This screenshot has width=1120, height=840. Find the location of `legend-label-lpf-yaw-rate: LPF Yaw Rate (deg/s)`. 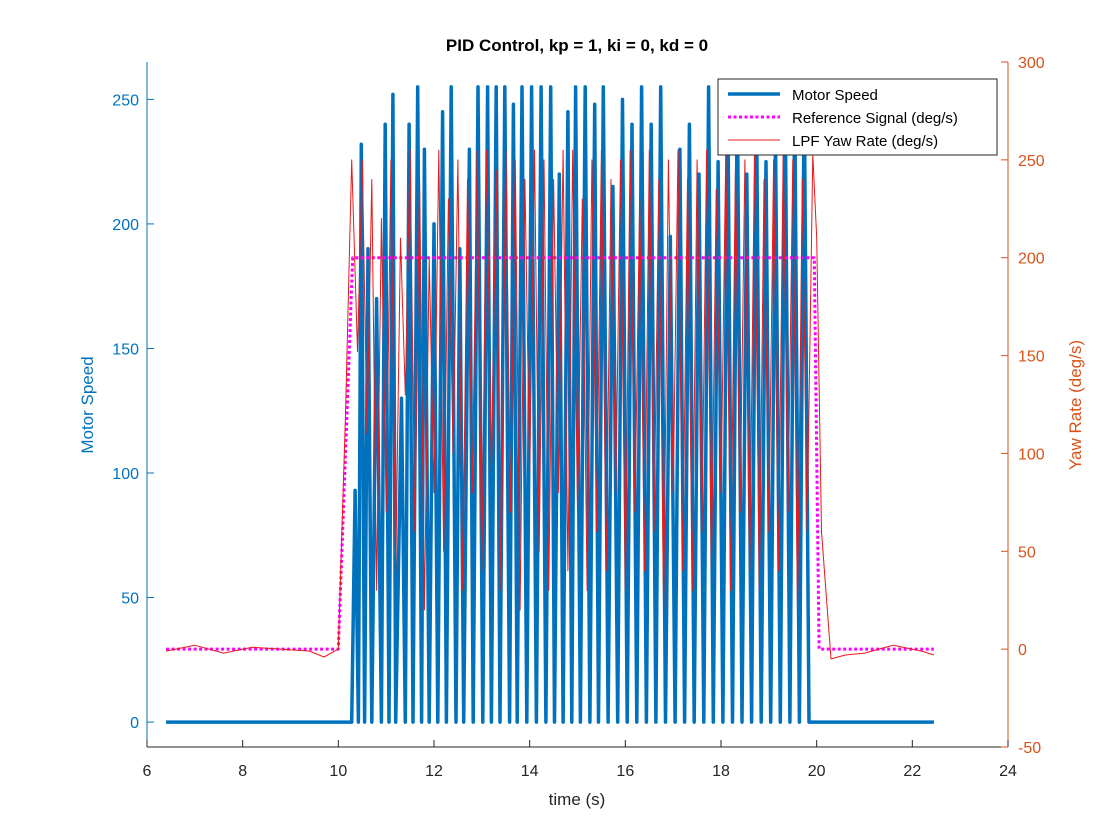

legend-label-lpf-yaw-rate: LPF Yaw Rate (deg/s) is located at coordinates (865, 141).